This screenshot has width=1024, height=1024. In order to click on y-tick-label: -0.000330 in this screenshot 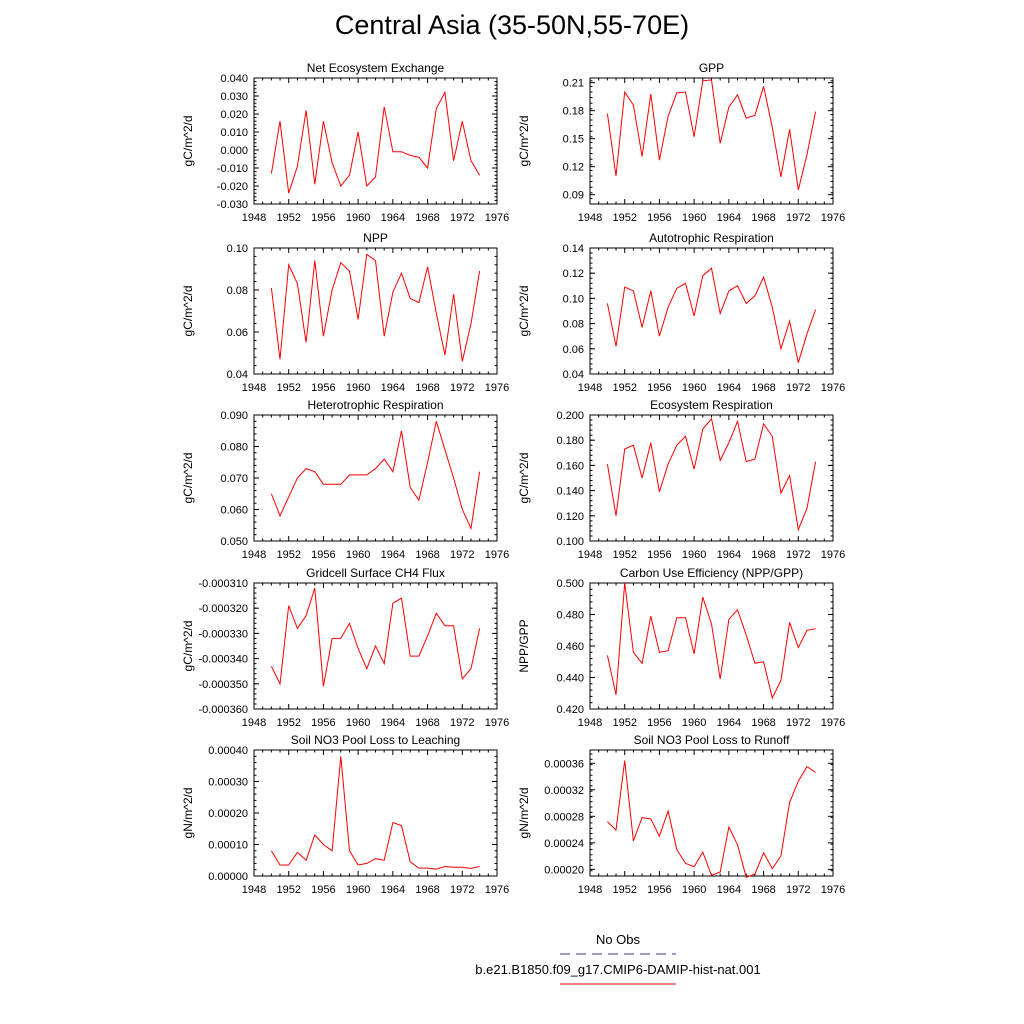, I will do `click(223, 634)`.